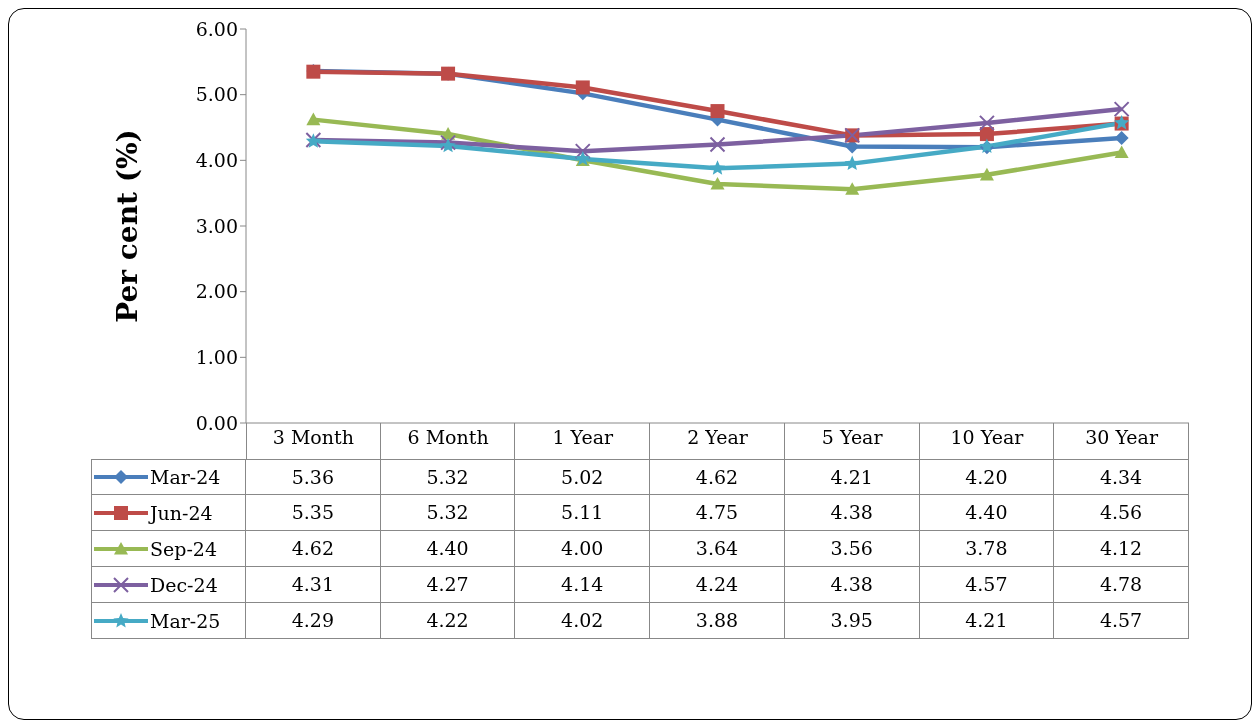 The height and width of the screenshot is (728, 1260). I want to click on y-tick-label: 4.00, so click(216, 160).